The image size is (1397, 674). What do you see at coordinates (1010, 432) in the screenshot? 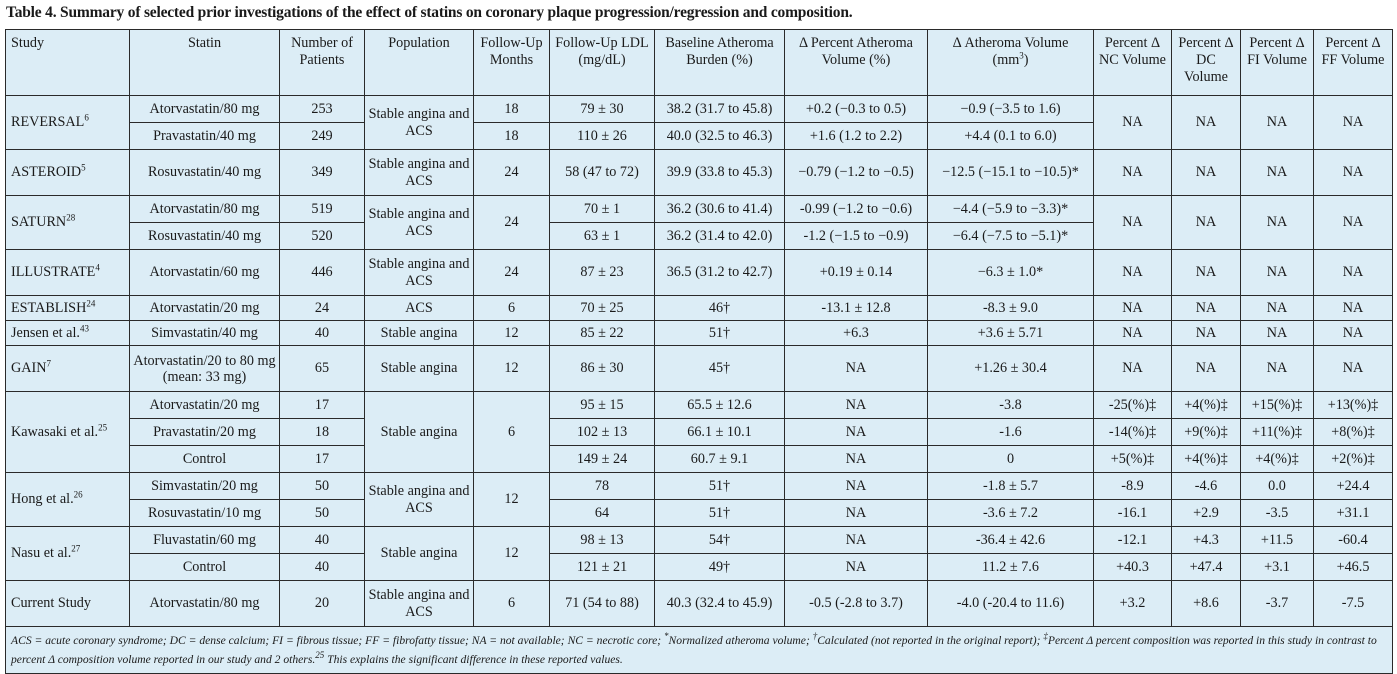
I see `delta-av-cell: -1.6` at bounding box center [1010, 432].